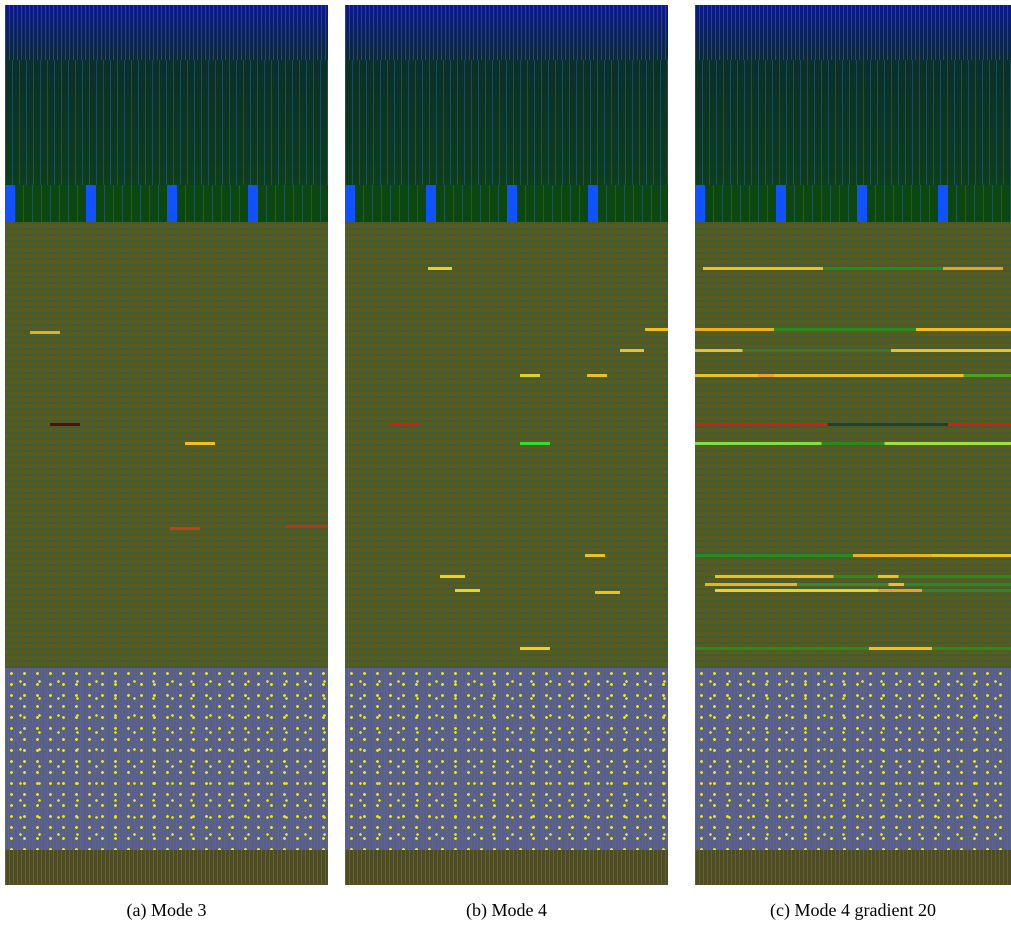  What do you see at coordinates (506, 910) in the screenshot?
I see `caption: (b) Mode 4` at bounding box center [506, 910].